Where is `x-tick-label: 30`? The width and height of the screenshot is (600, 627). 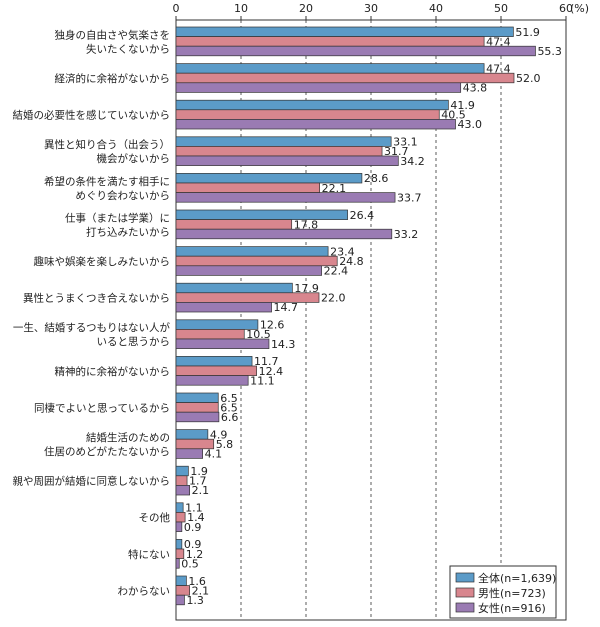
x-tick-label: 30 is located at coordinates (371, 8).